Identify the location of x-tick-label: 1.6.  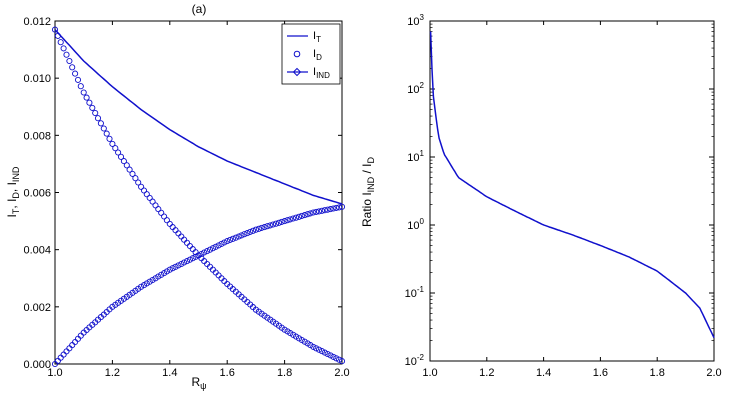
(600, 373).